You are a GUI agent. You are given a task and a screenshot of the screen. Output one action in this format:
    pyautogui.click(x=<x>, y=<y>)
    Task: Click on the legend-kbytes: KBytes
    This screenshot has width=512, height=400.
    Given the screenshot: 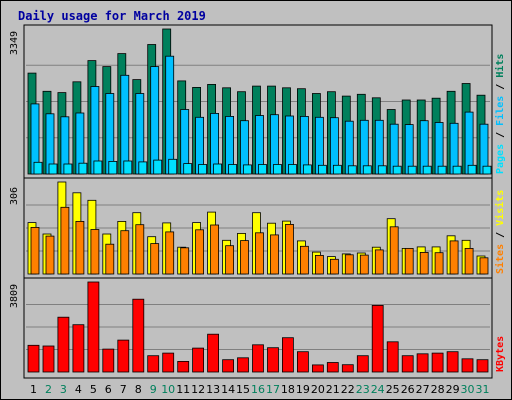 What is the action you would take?
    pyautogui.click(x=500, y=354)
    